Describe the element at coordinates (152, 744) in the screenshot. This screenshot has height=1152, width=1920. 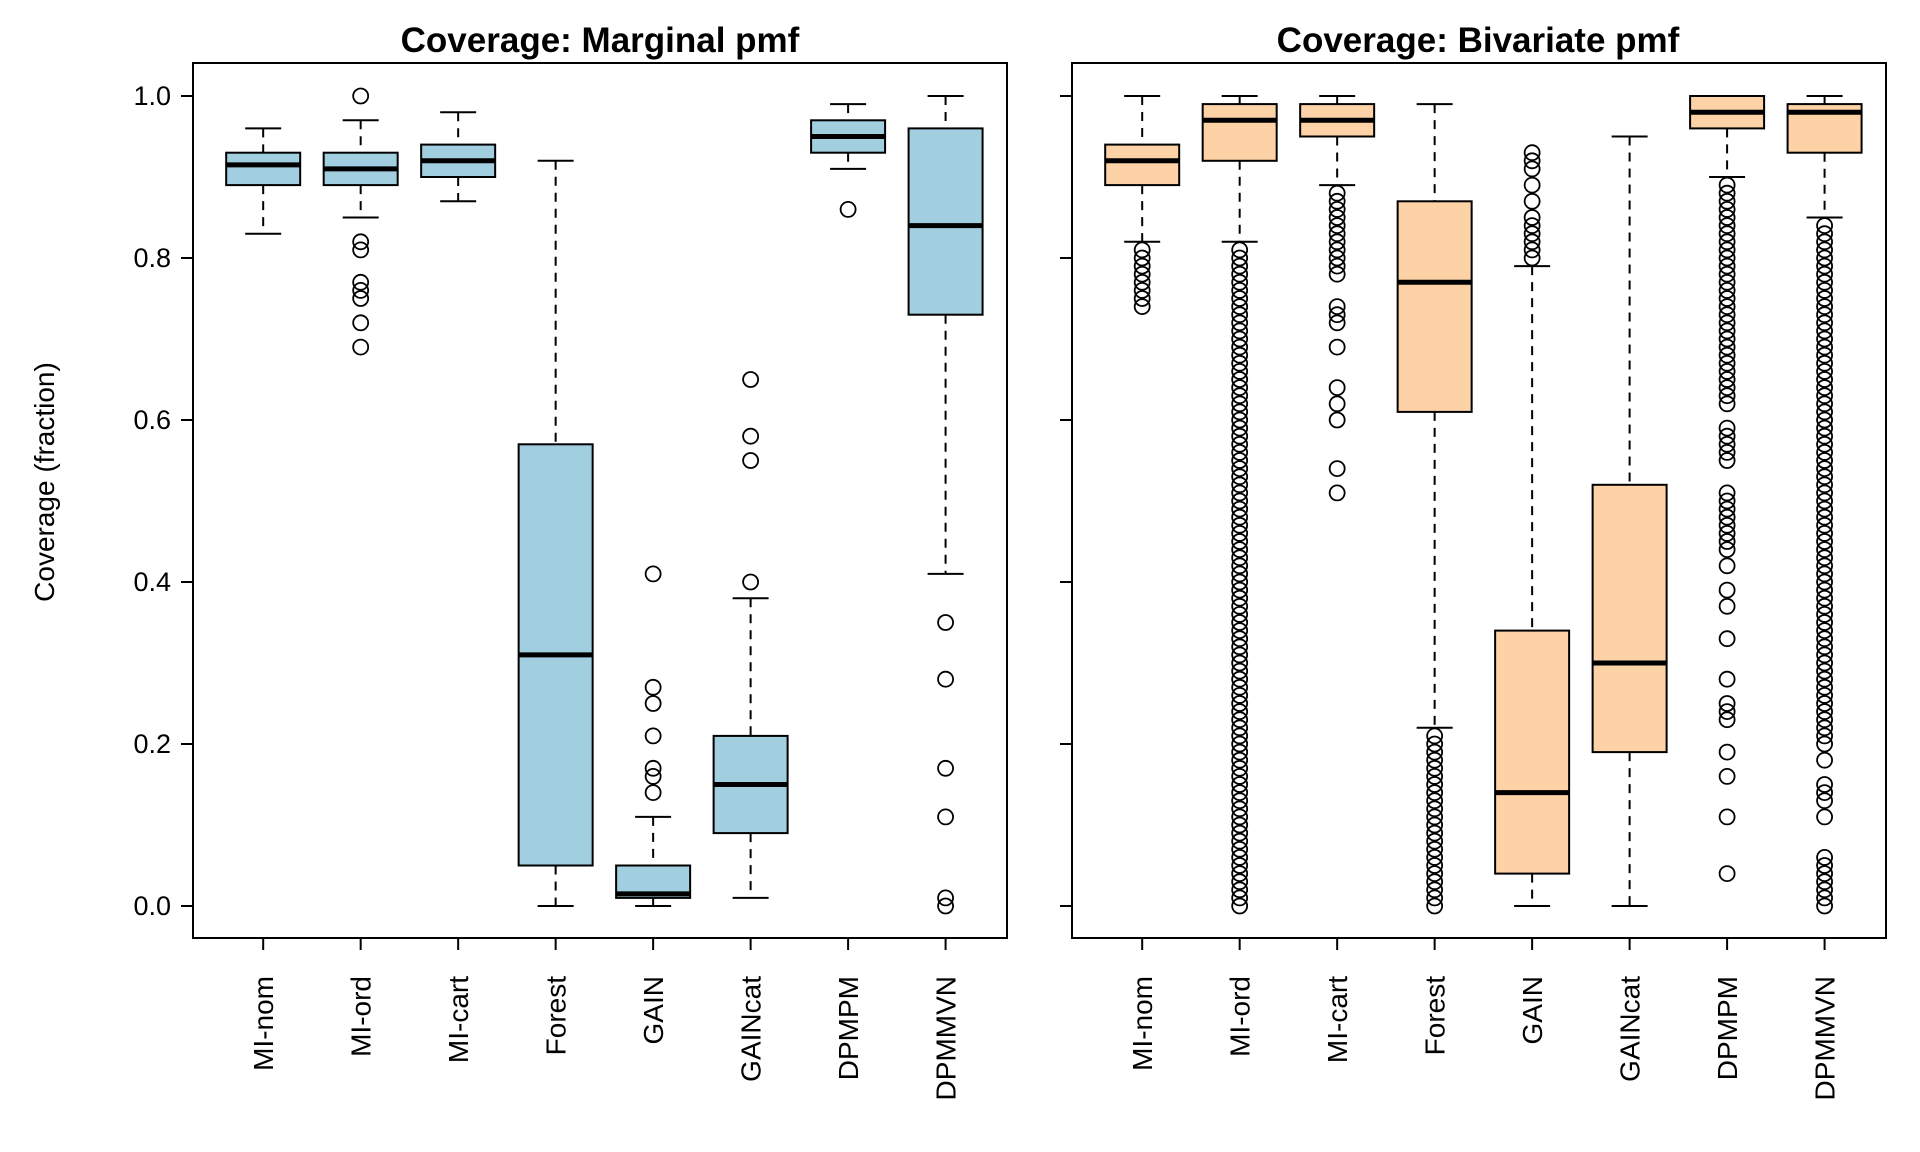
I see `y-tick-label: 0.2` at that location.